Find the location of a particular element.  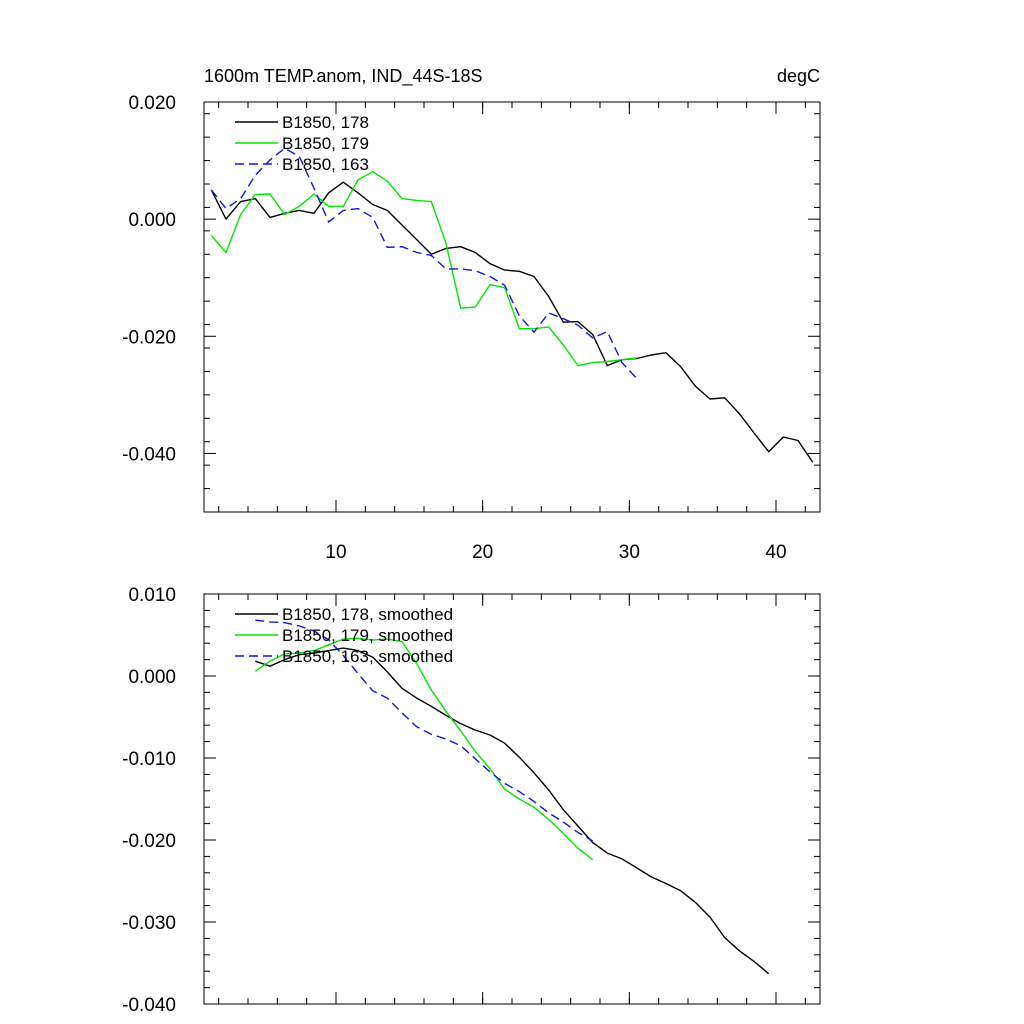

chart-title: 1600m TEMP.anom, IND_44S-18S is located at coordinates (343, 76).